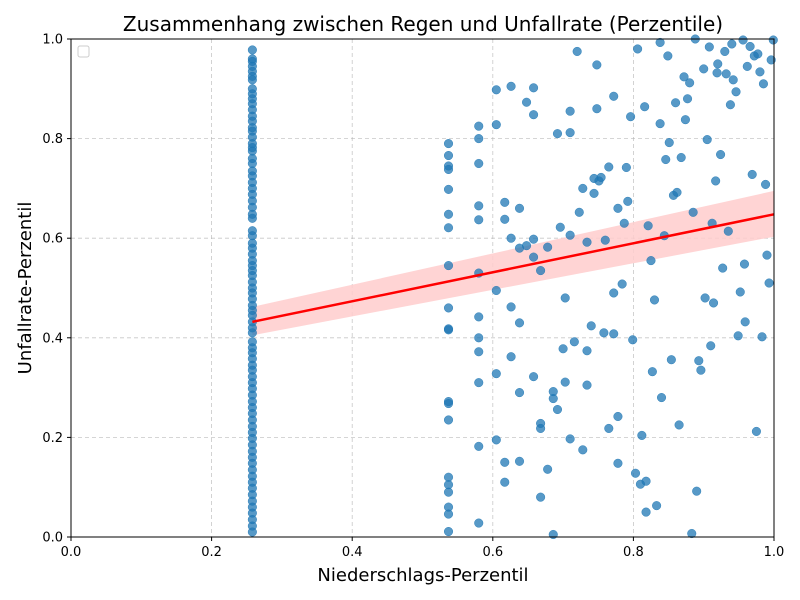 This screenshot has width=800, height=600. Describe the element at coordinates (513, 268) in the screenshot. I see `regression-line` at that location.